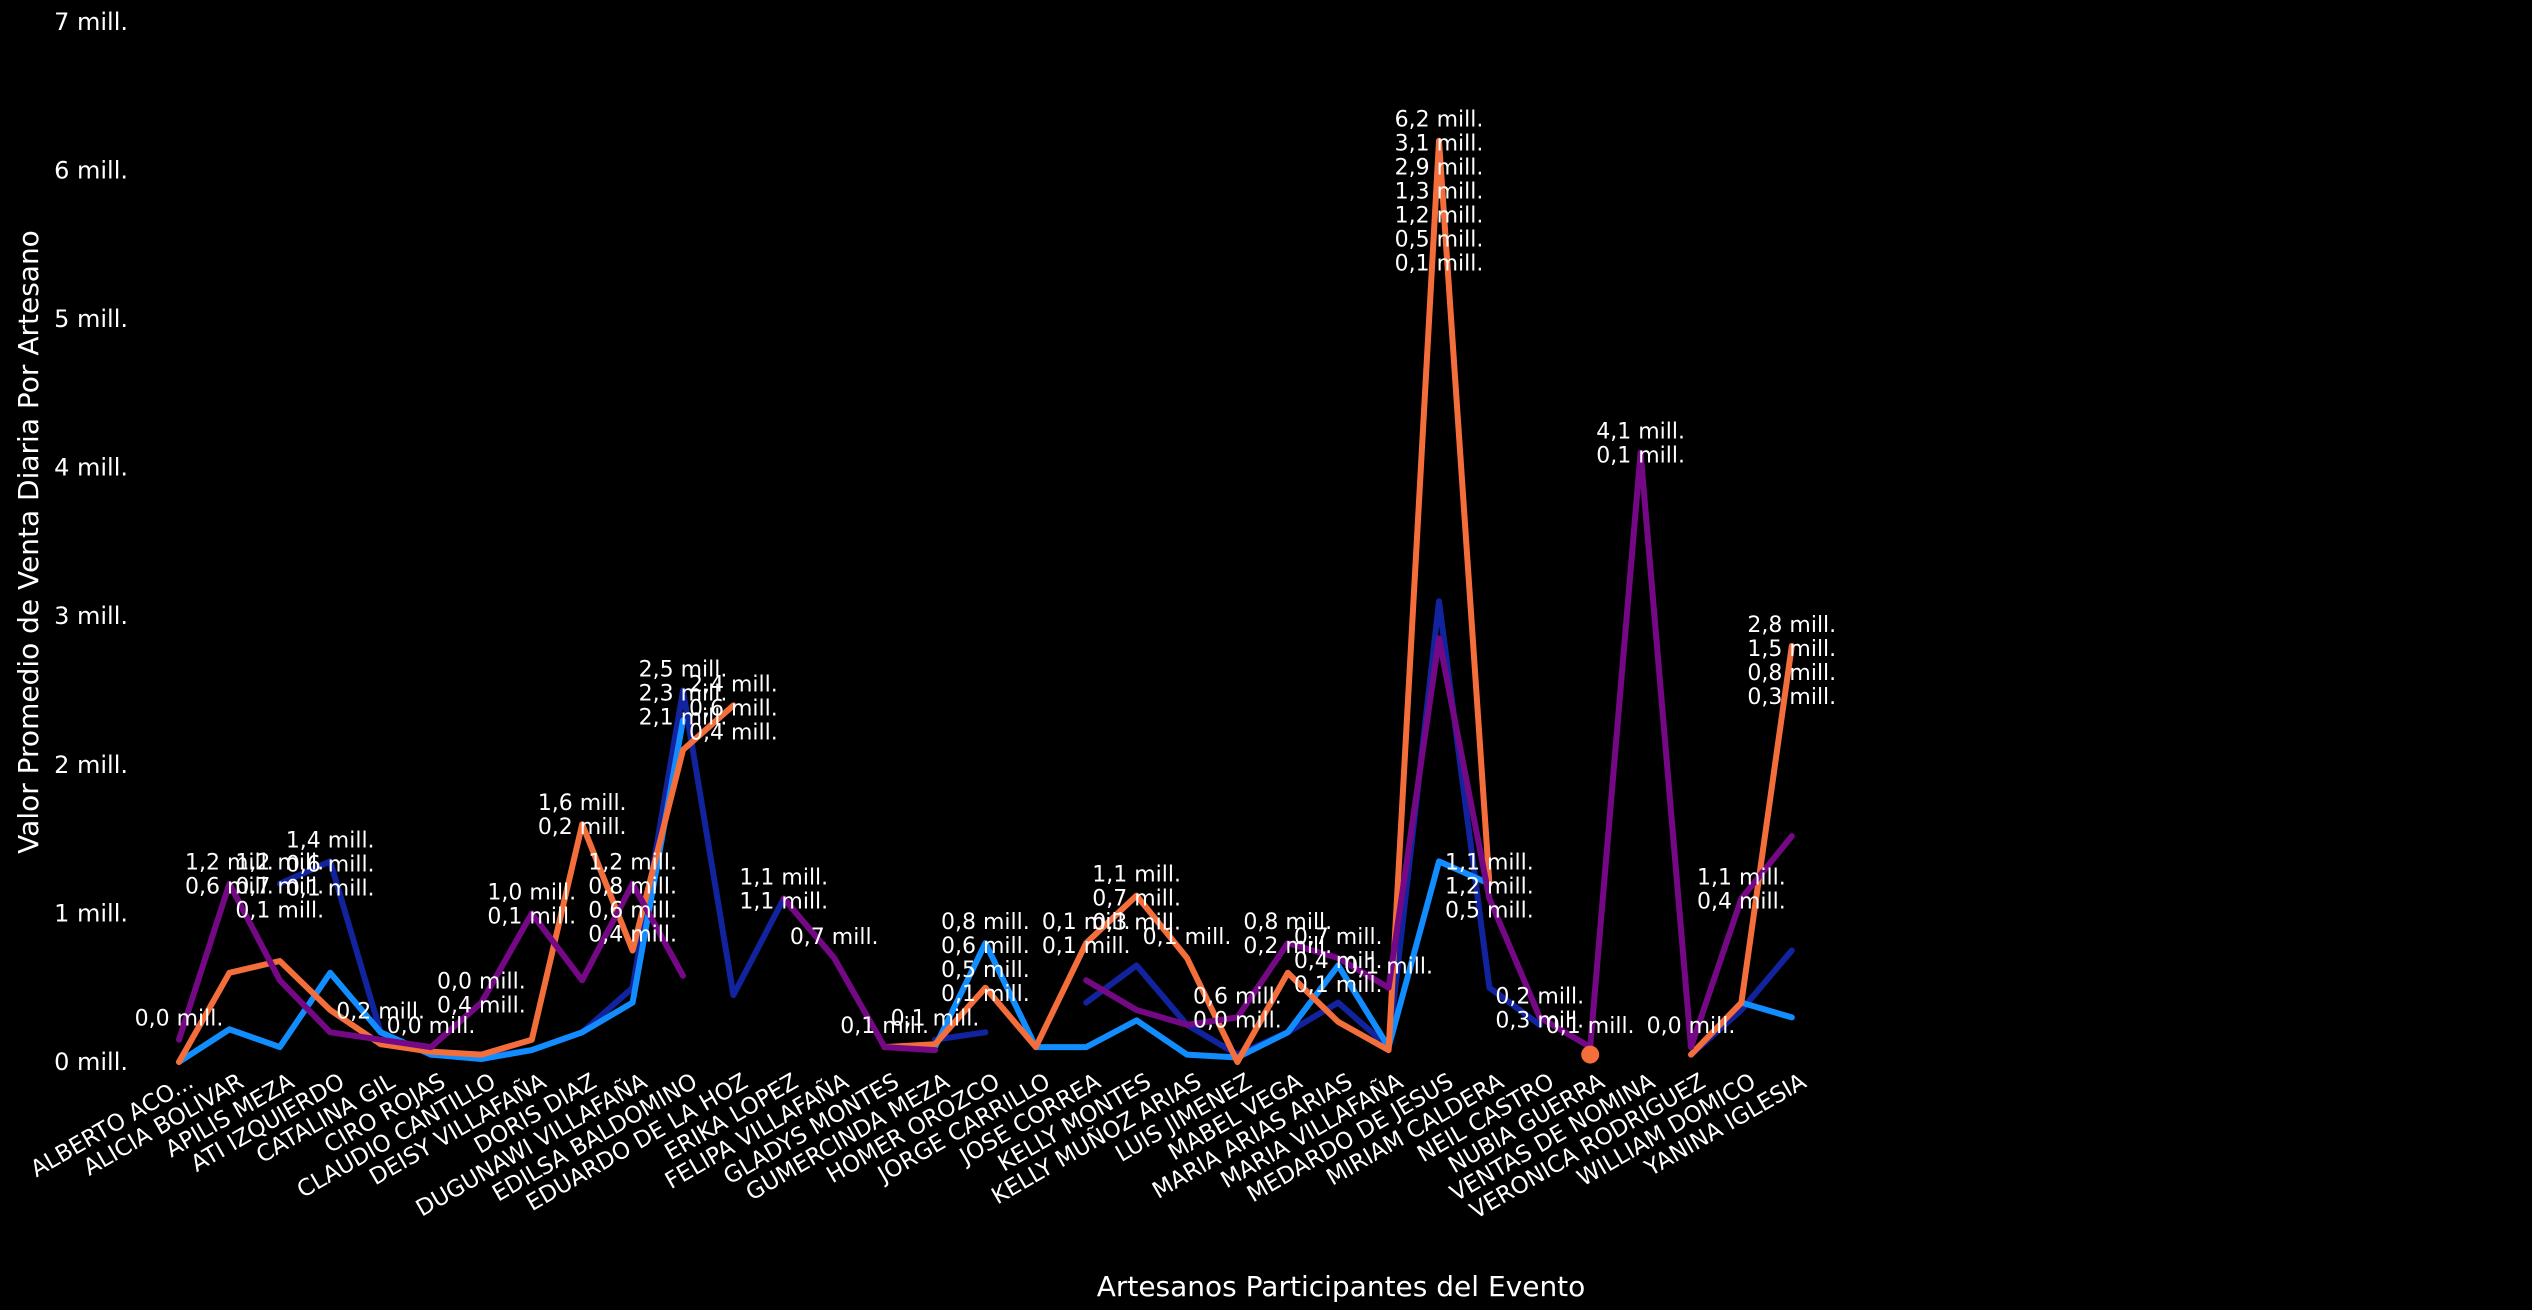 The height and width of the screenshot is (1310, 2532). What do you see at coordinates (1439, 120) in the screenshot?
I see `data-label: 6,2 mill.` at bounding box center [1439, 120].